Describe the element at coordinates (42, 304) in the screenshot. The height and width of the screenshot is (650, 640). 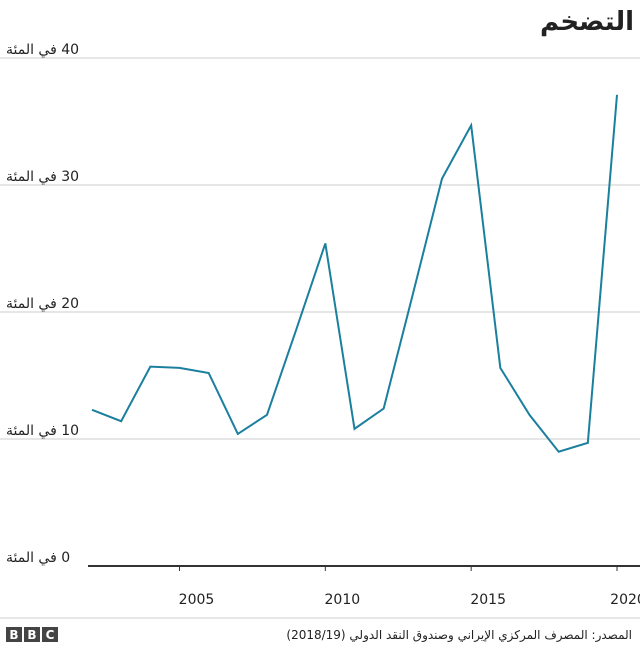
I see `y-tick-label: 20 في المئة` at that location.